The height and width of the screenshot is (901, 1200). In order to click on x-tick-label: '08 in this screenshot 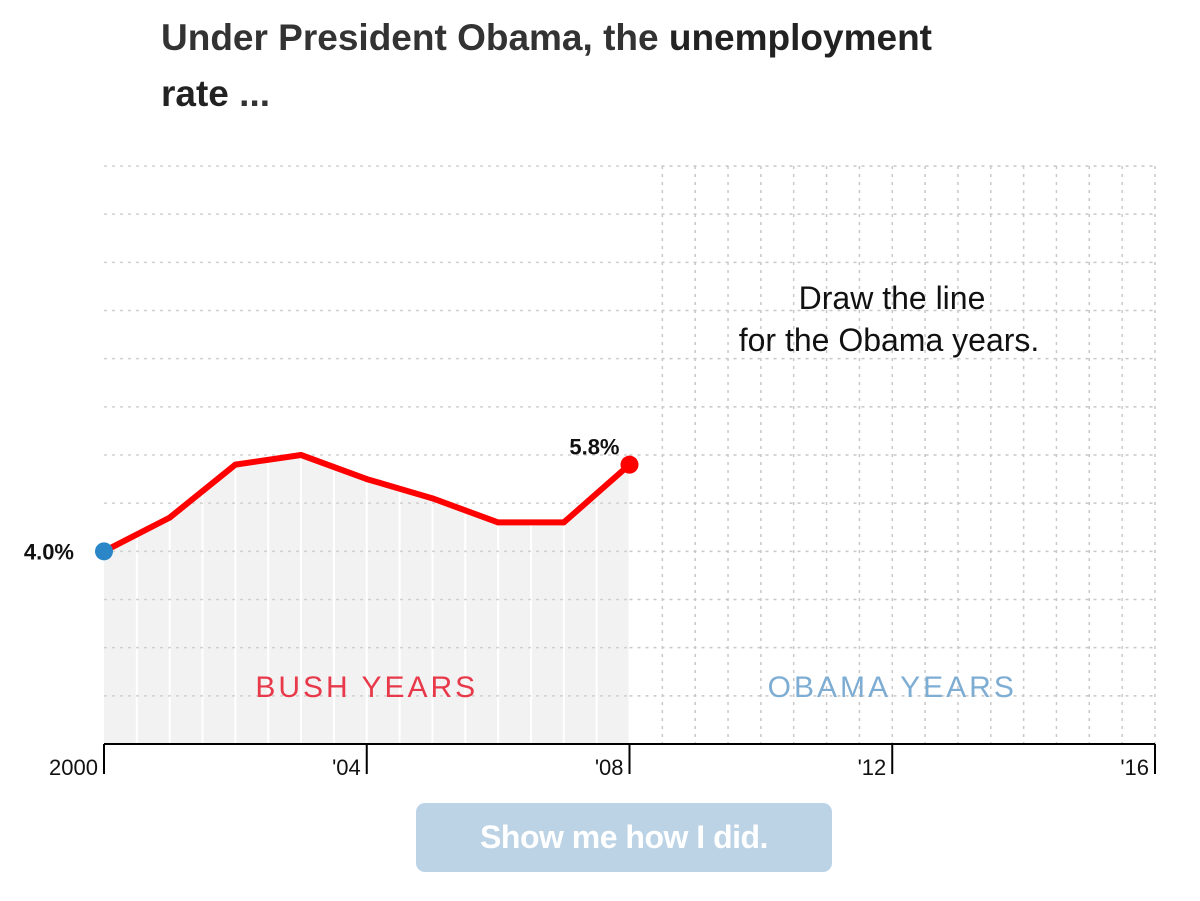, I will do `click(609, 767)`.